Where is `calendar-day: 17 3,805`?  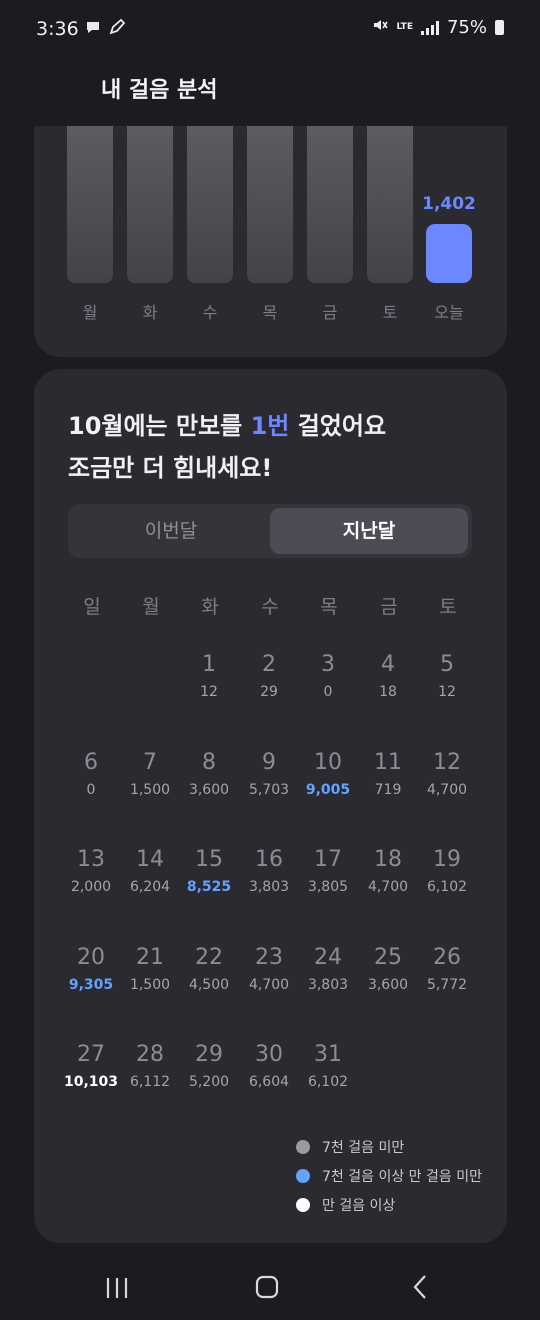 calendar-day: 17 3,805 is located at coordinates (328, 888).